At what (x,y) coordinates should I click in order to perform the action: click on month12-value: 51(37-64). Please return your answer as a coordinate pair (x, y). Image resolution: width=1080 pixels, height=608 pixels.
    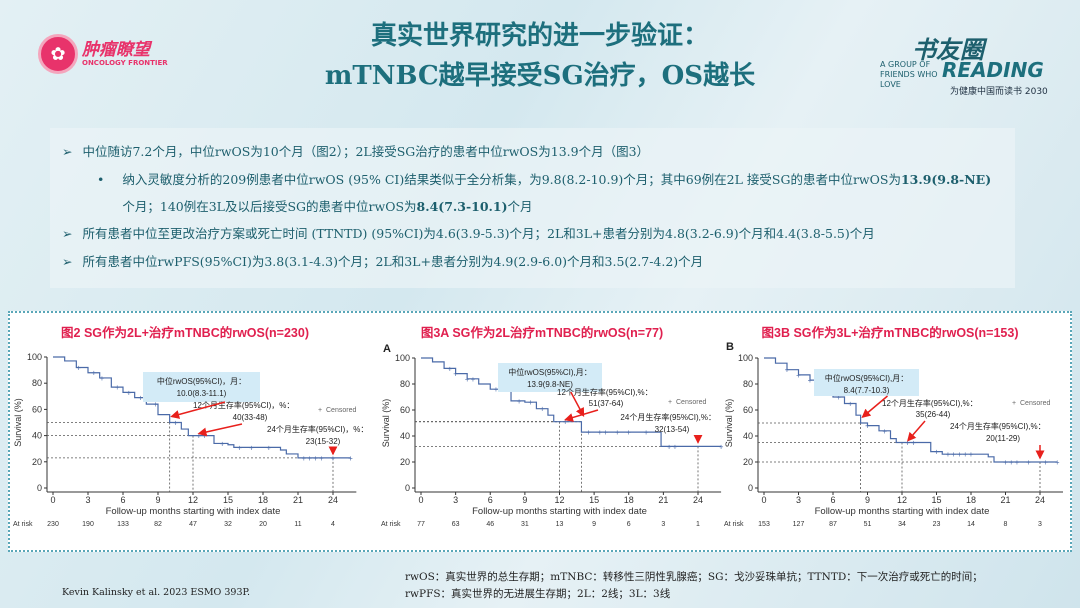
    Looking at the image, I should click on (606, 403).